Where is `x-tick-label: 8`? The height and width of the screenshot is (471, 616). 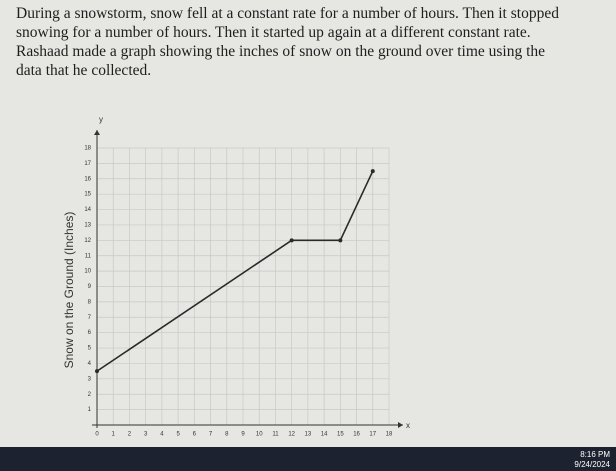 x-tick-label: 8 is located at coordinates (227, 435).